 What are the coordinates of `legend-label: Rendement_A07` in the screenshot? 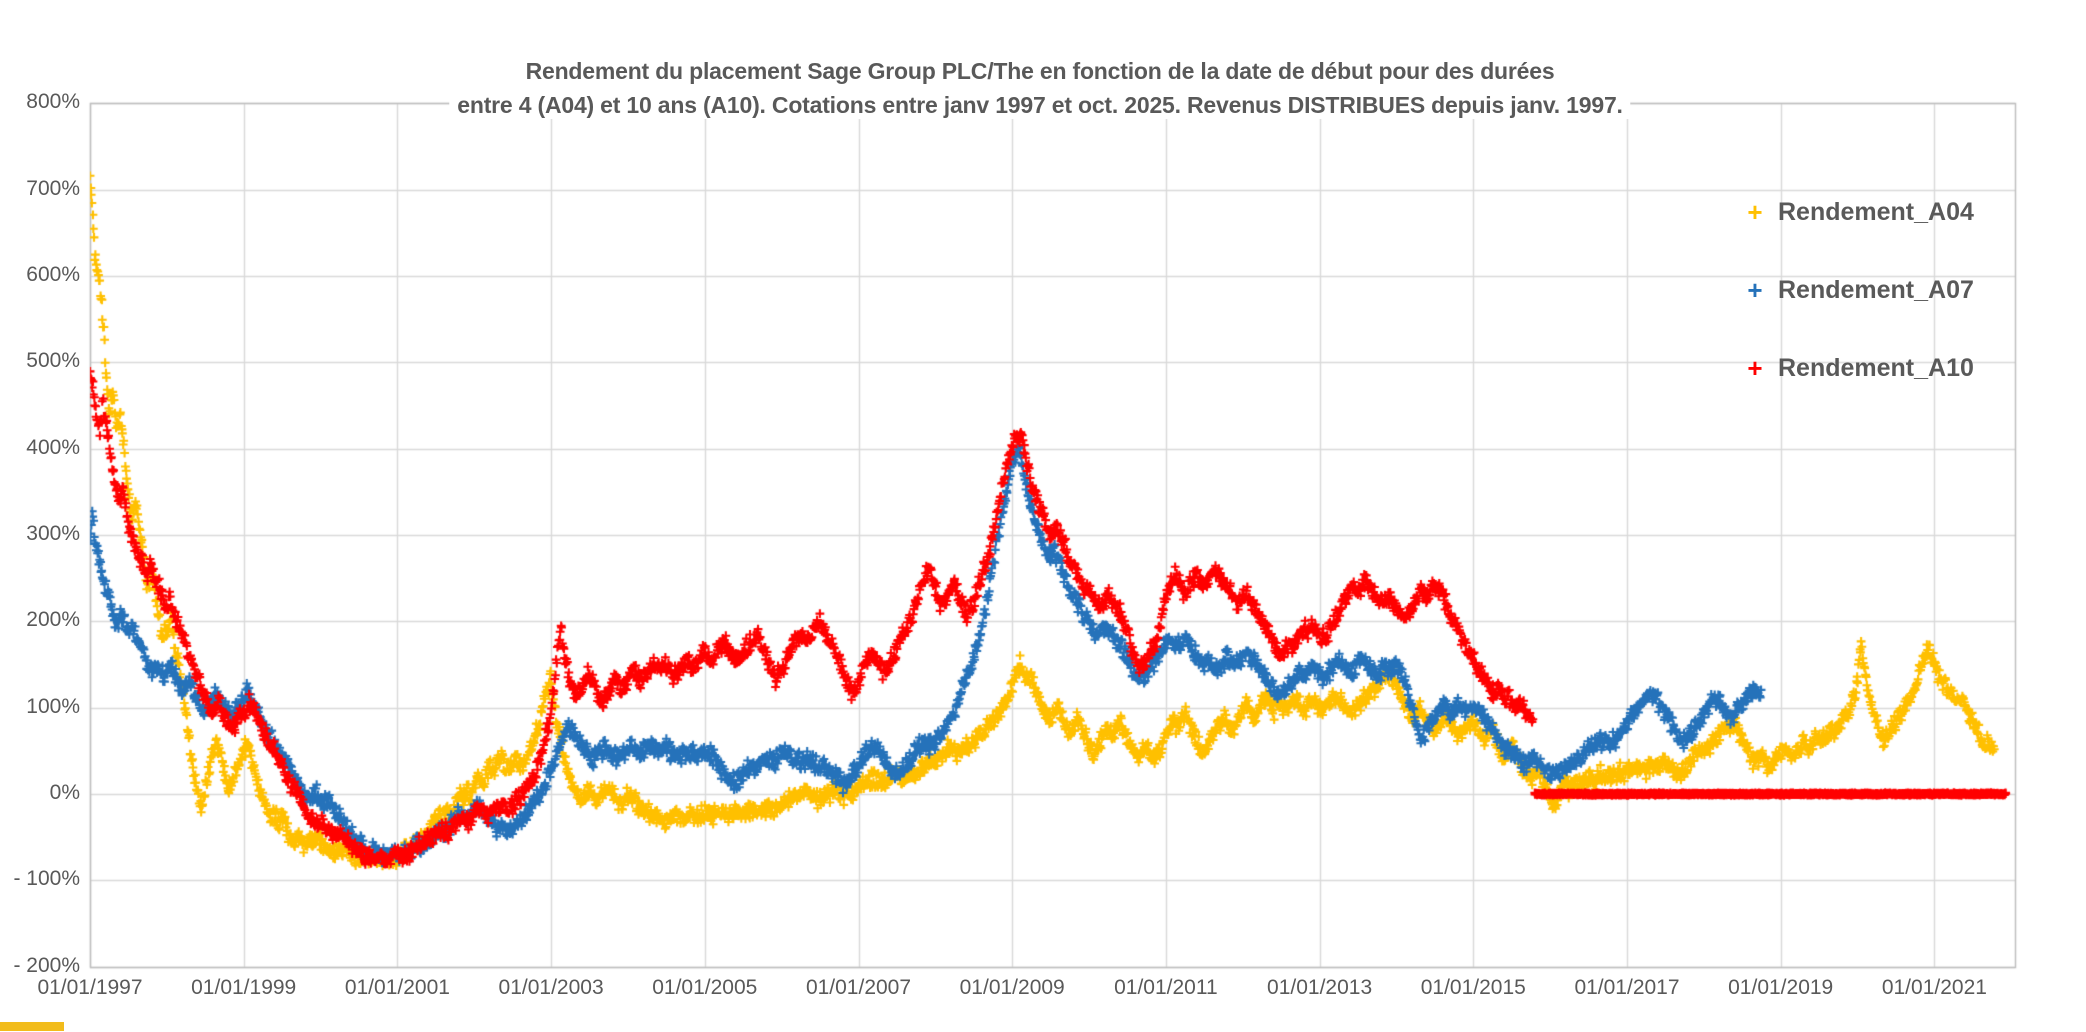 It's located at (1876, 289).